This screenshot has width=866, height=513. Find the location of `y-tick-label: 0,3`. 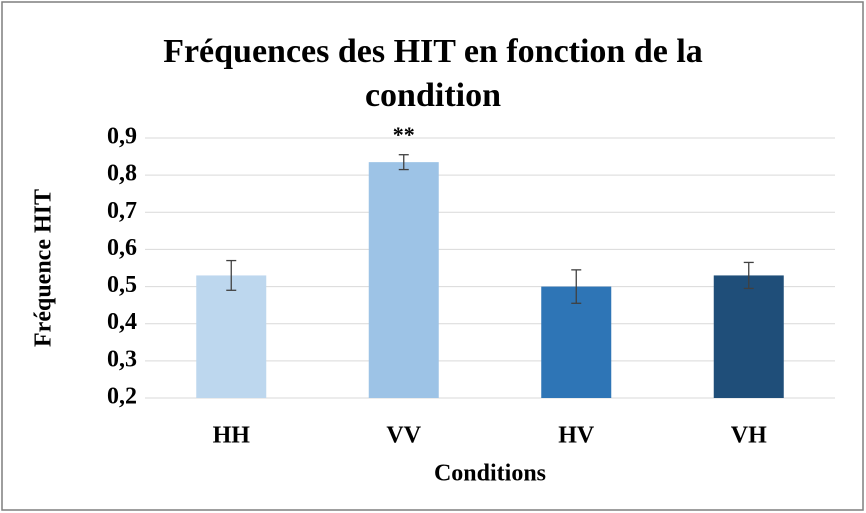

y-tick-label: 0,3 is located at coordinates (122, 359).